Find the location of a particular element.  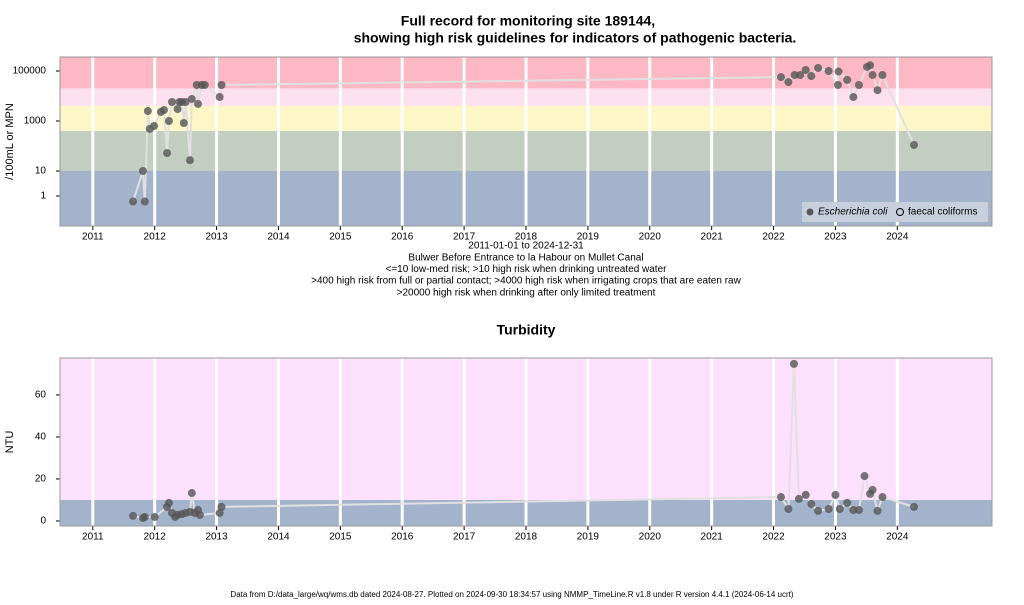

y-tick-label: 0 is located at coordinates (43, 521).